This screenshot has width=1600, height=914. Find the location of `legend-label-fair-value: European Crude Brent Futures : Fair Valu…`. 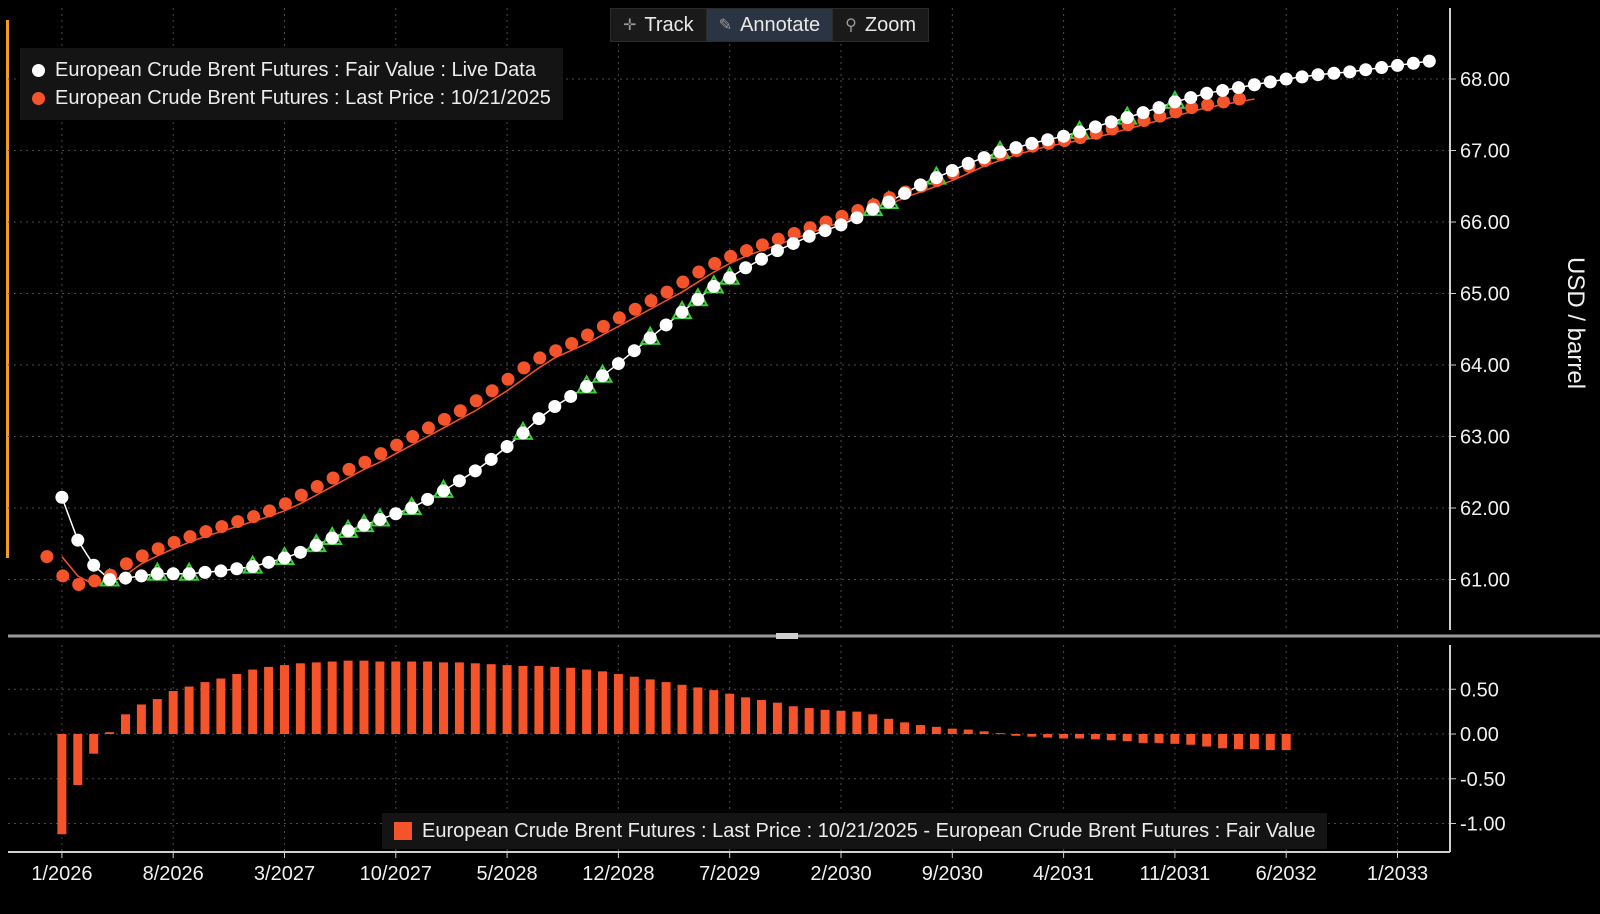

legend-label-fair-value: European Crude Brent Futures : Fair Valu… is located at coordinates (295, 70).